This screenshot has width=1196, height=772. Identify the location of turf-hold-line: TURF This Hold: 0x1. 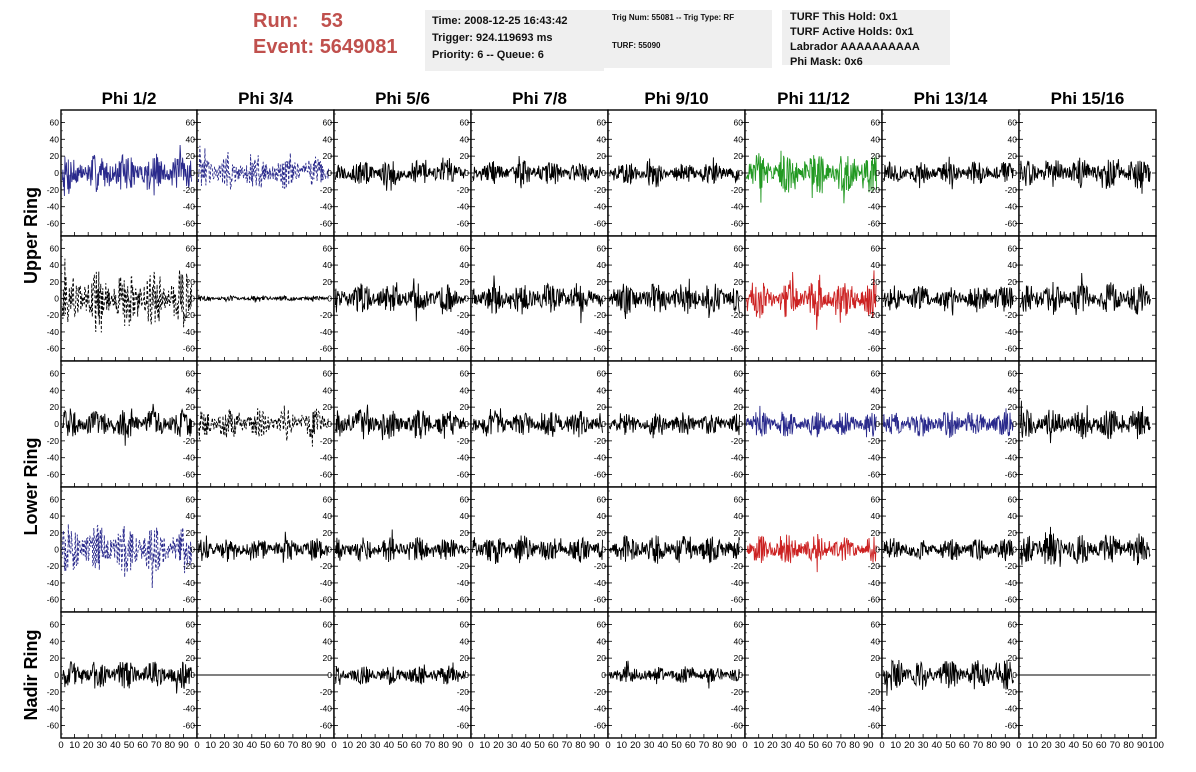
(844, 17).